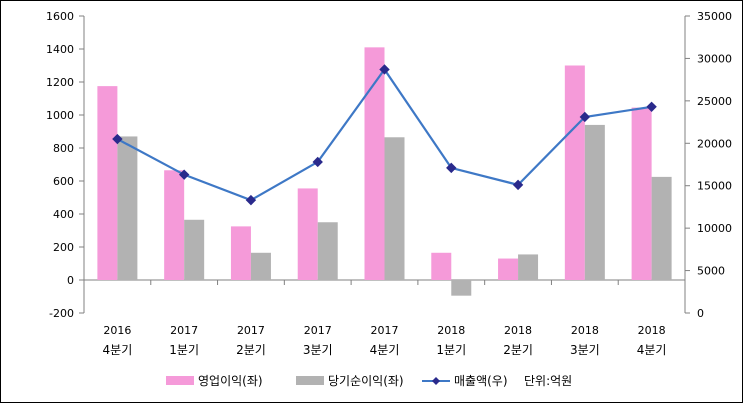  What do you see at coordinates (436, 381) in the screenshot?
I see `legend-marker` at bounding box center [436, 381].